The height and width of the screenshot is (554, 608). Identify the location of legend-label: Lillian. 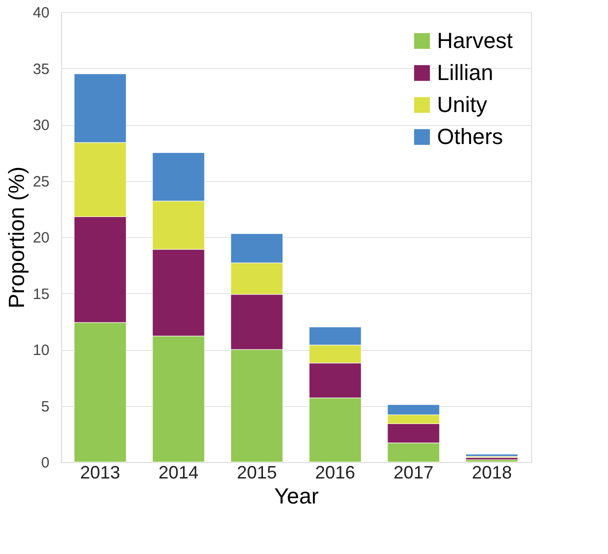
(465, 72).